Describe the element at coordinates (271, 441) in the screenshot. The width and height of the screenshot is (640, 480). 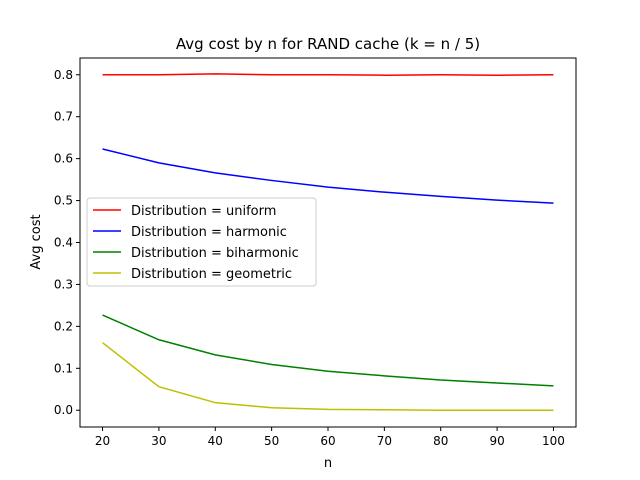
I see `x-tick-label: 50` at that location.